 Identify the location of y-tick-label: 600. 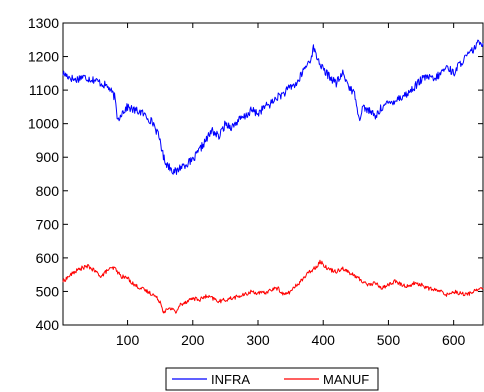
(48, 258).